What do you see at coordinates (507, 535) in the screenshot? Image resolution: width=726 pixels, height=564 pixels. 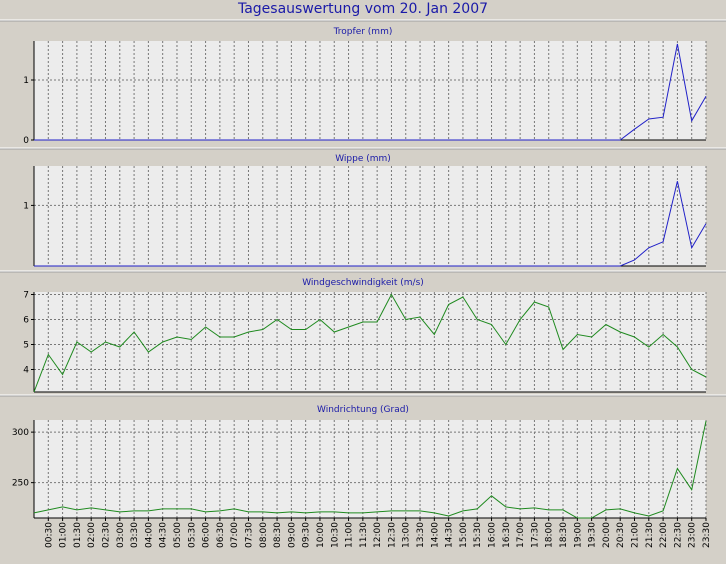 I see `x-tick-label: 16:30` at bounding box center [507, 535].